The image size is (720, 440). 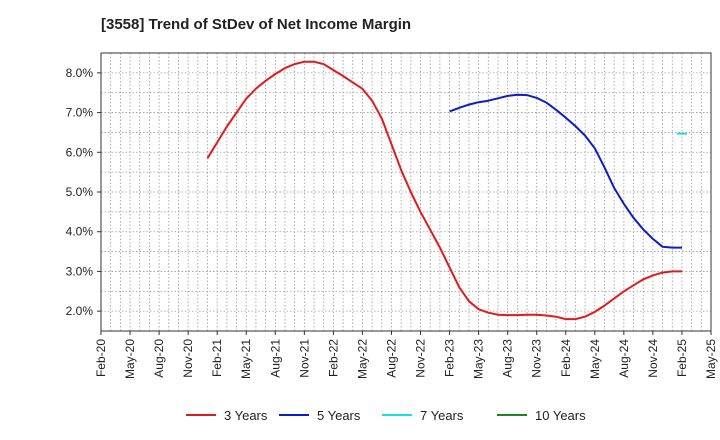 What do you see at coordinates (130, 359) in the screenshot?
I see `x-tick-label: May-20` at bounding box center [130, 359].